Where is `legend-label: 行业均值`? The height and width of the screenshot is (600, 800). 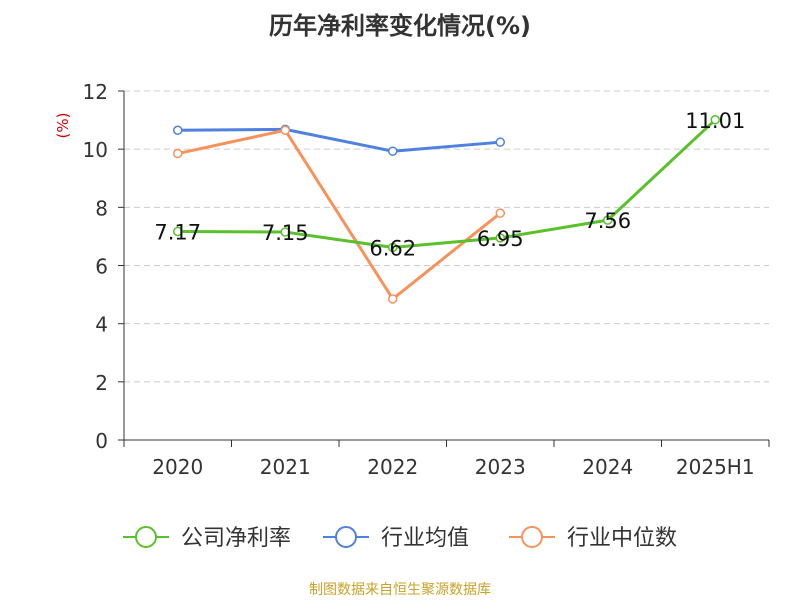
legend-label: 行业均值 is located at coordinates (425, 538).